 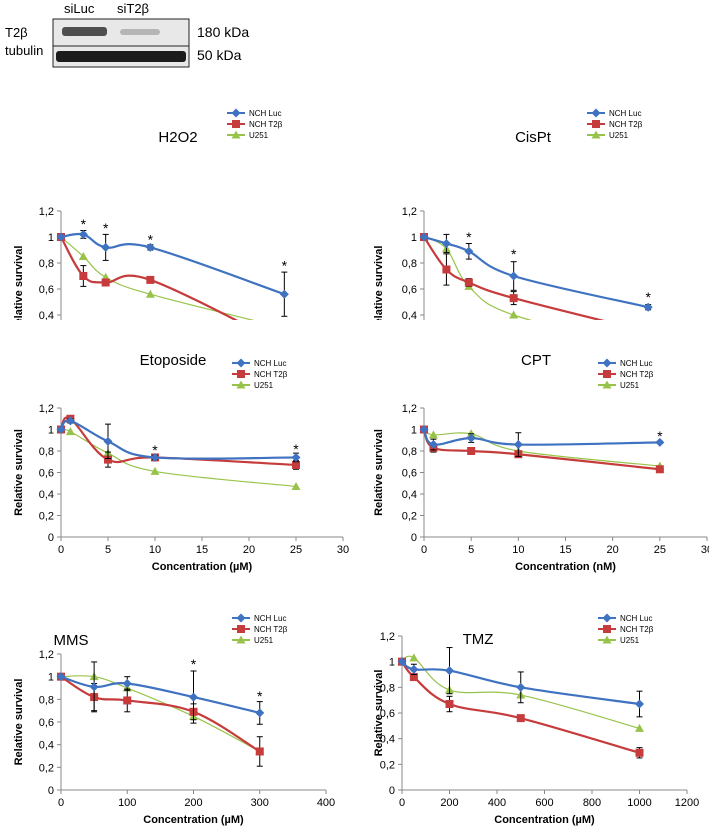 What do you see at coordinates (565, 550) in the screenshot?
I see `cpt-xtick-label-3: 15` at bounding box center [565, 550].